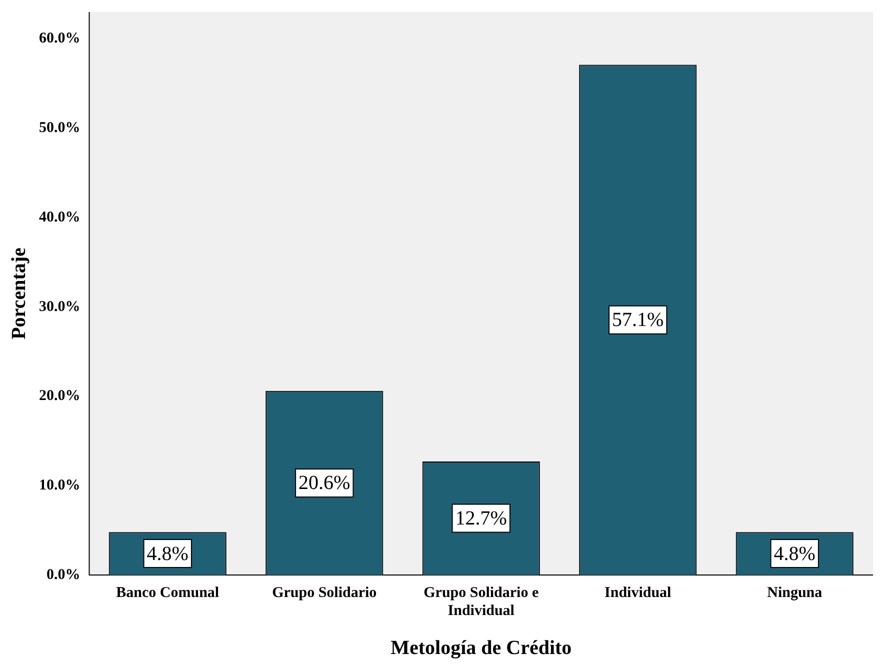  I want to click on y-tick-label: 10.0%, so click(59, 486).